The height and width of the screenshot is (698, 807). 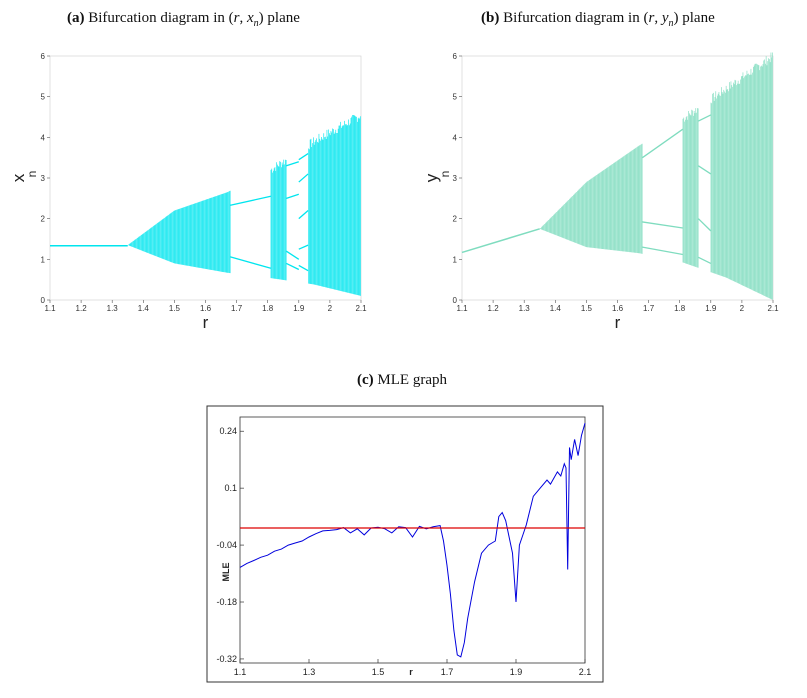 What do you see at coordinates (236, 18) in the screenshot?
I see `caption-a-var1: r` at bounding box center [236, 18].